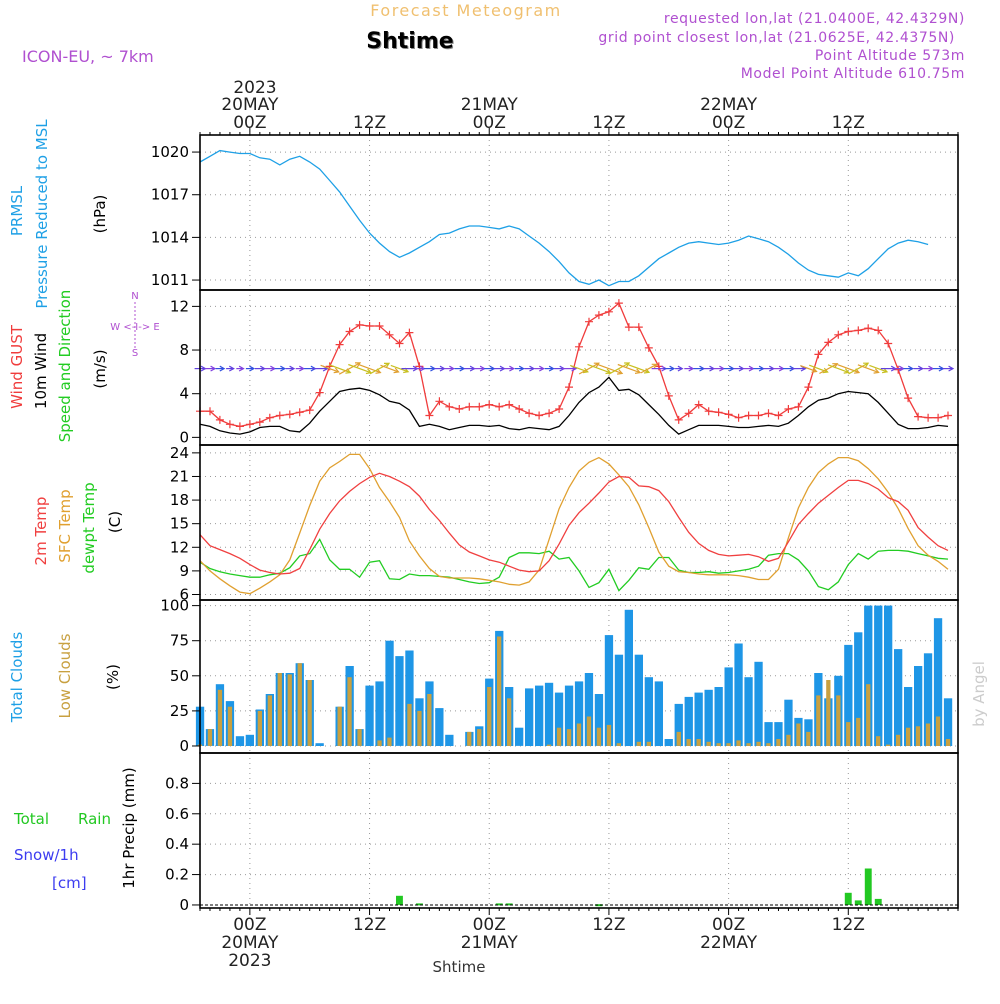  Describe the element at coordinates (184, 746) in the screenshot. I see `y-tick-label: 0` at that location.